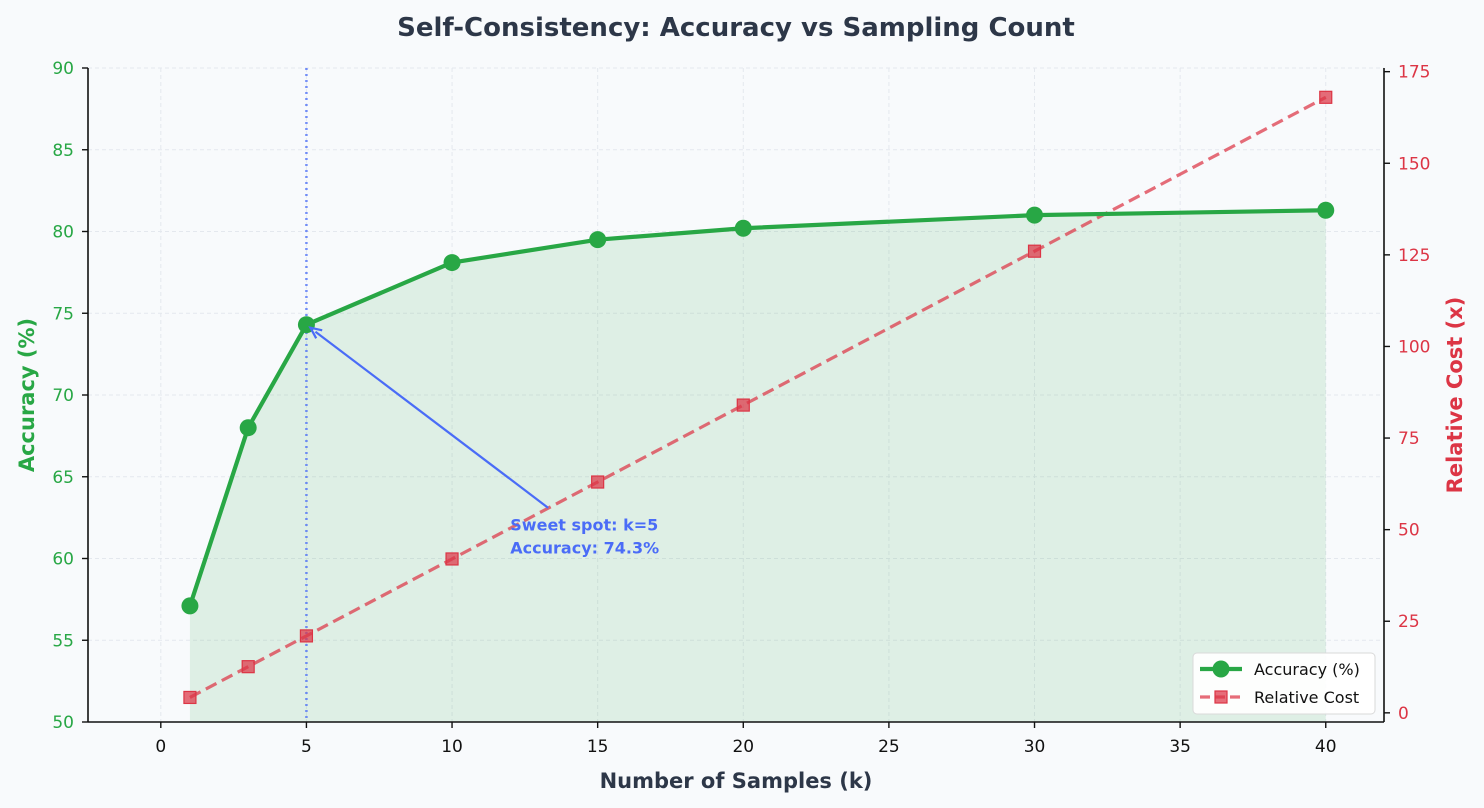 The image size is (1484, 808). I want to click on y2-tick-label: 175, so click(1414, 73).